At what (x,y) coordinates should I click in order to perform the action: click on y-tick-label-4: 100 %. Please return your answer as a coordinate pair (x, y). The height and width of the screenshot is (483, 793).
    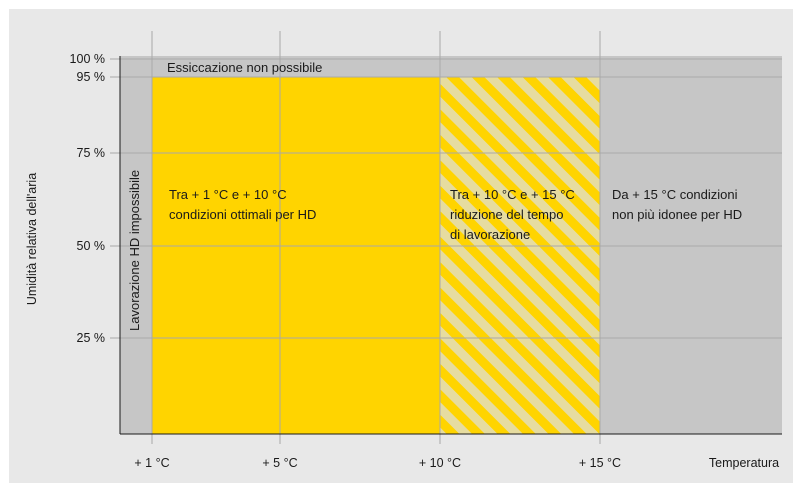
    Looking at the image, I should click on (87, 59).